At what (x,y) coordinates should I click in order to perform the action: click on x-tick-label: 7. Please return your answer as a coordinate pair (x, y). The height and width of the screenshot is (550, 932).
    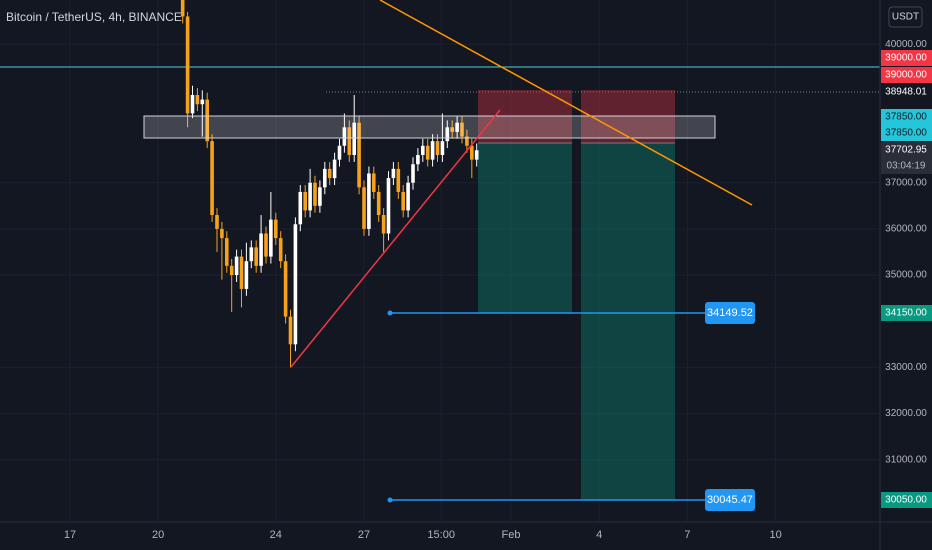
    Looking at the image, I should click on (687, 535).